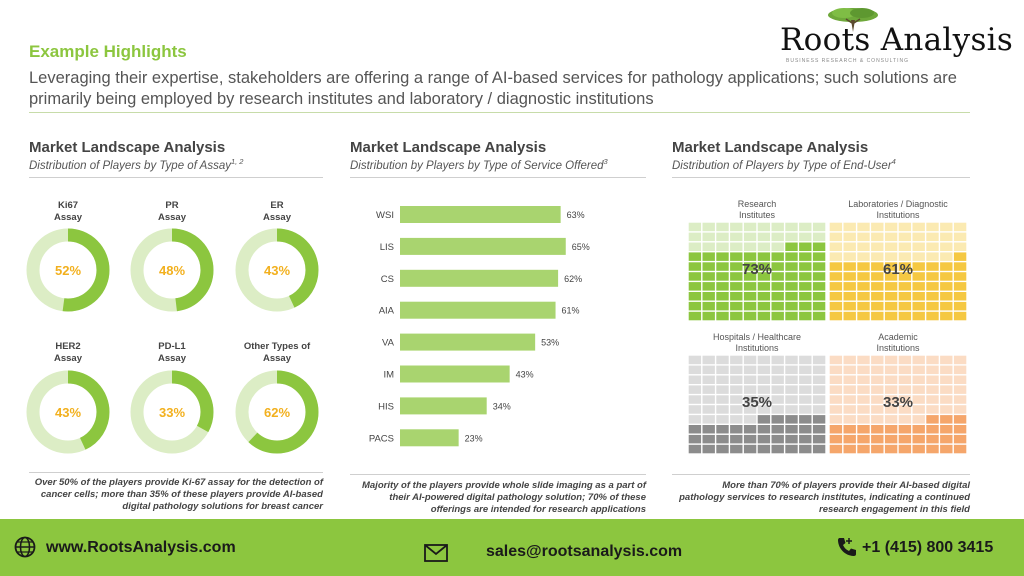 The width and height of the screenshot is (1024, 576). I want to click on footer-email-link: sales@rootsanalysis.com, so click(584, 551).